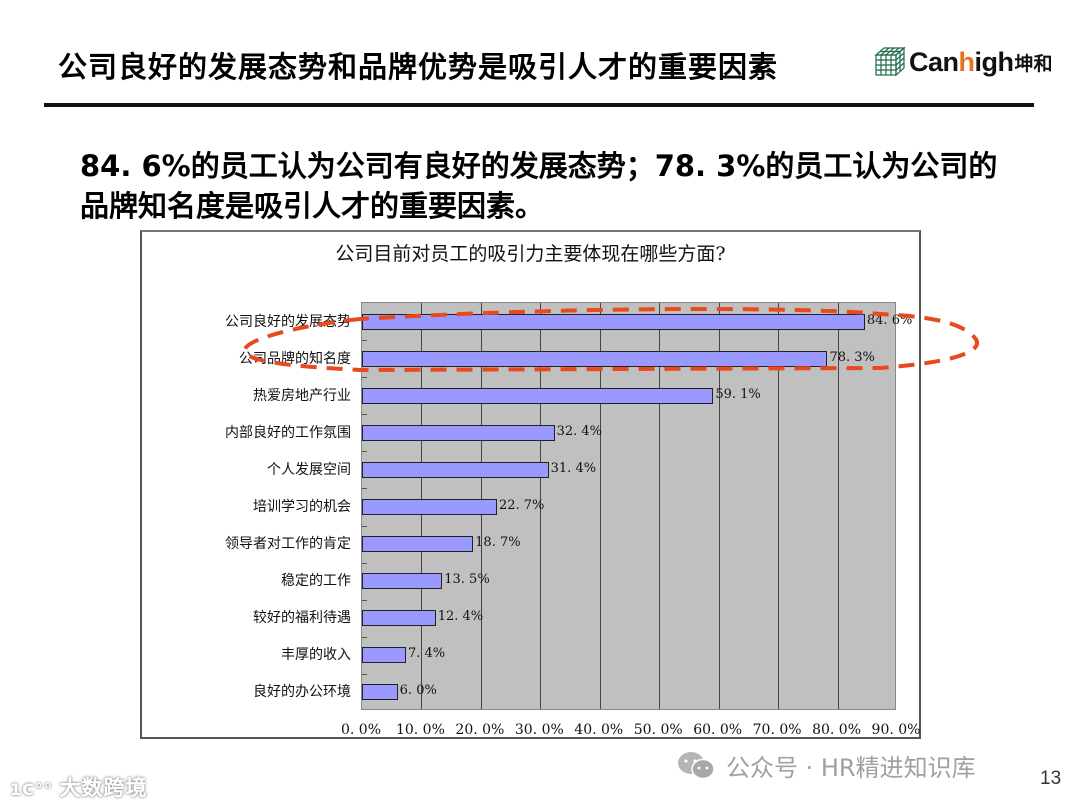 The width and height of the screenshot is (1080, 810). Describe the element at coordinates (539, 730) in the screenshot. I see `x-tick-label: 30. 0%` at that location.